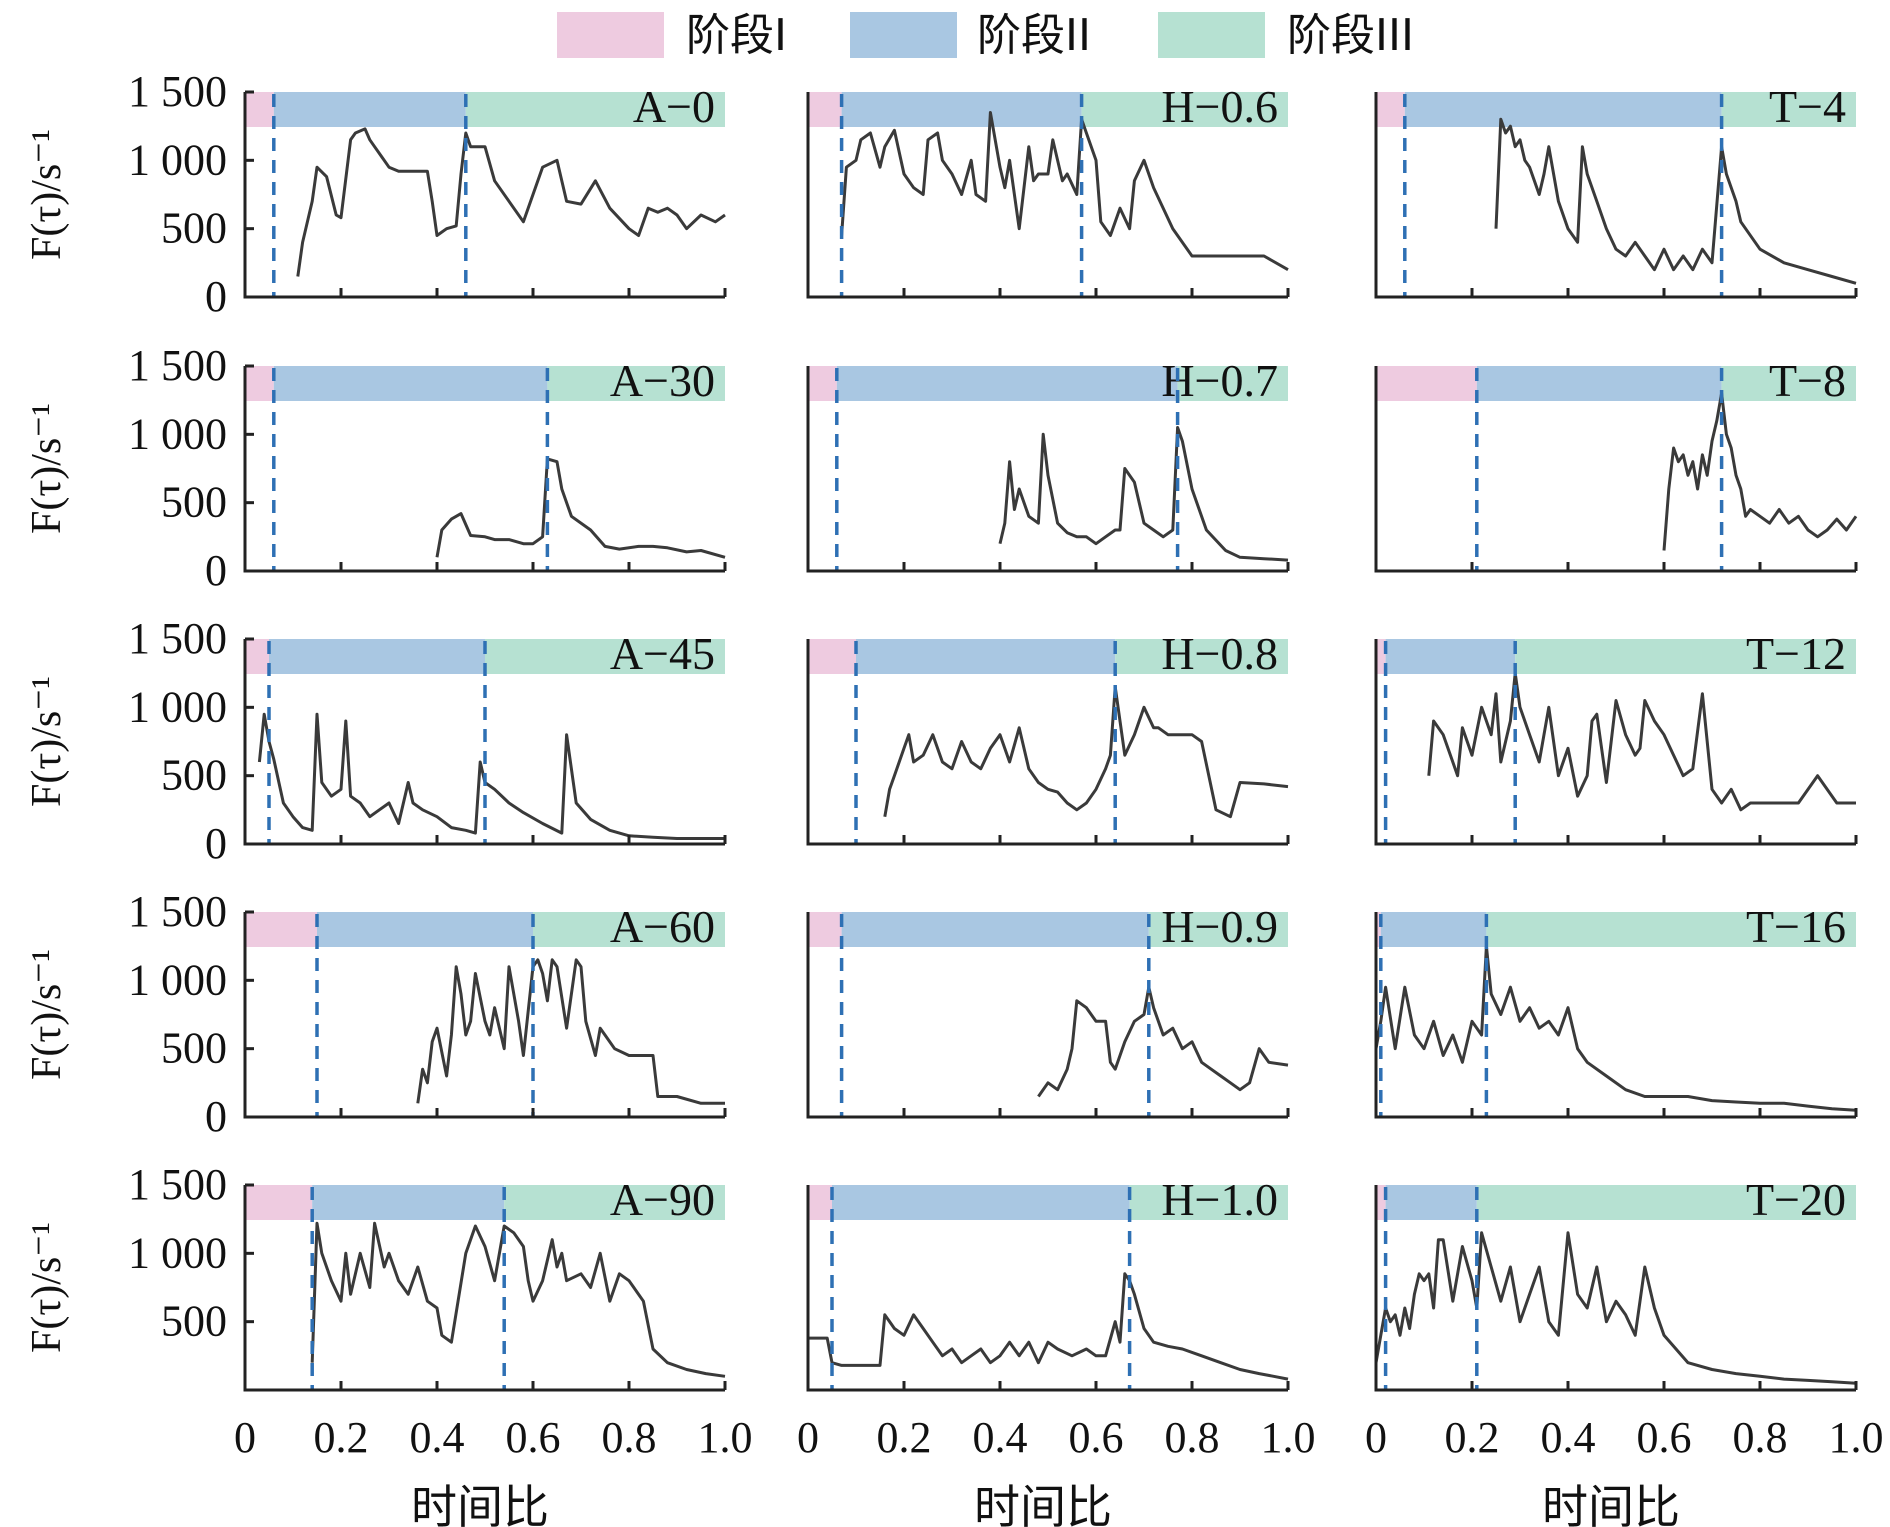 The height and width of the screenshot is (1527, 1890). Describe the element at coordinates (1796, 1199) in the screenshot. I see `panel-label: T−20` at that location.